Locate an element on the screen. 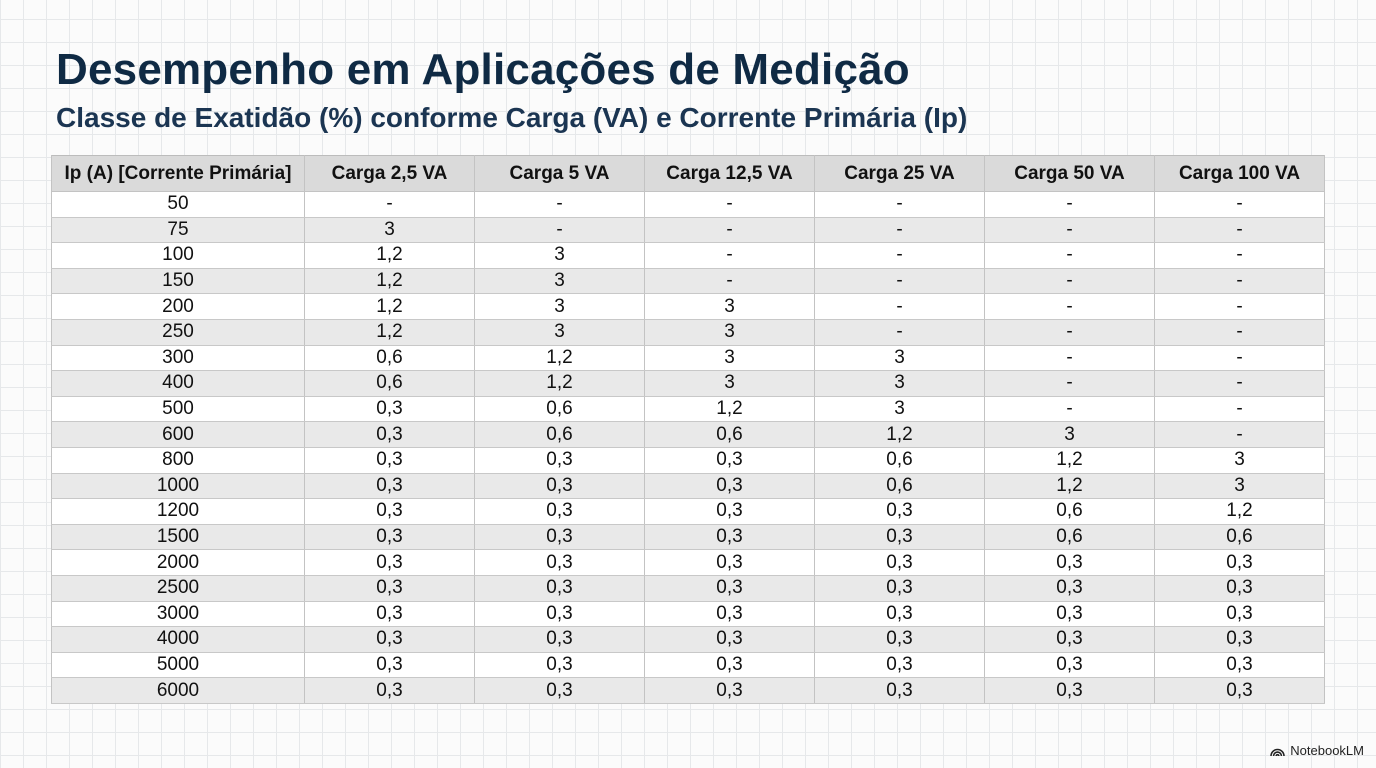 This screenshot has height=768, width=1376. table-row: 300 0,6 1,2 3 3- - is located at coordinates (688, 358).